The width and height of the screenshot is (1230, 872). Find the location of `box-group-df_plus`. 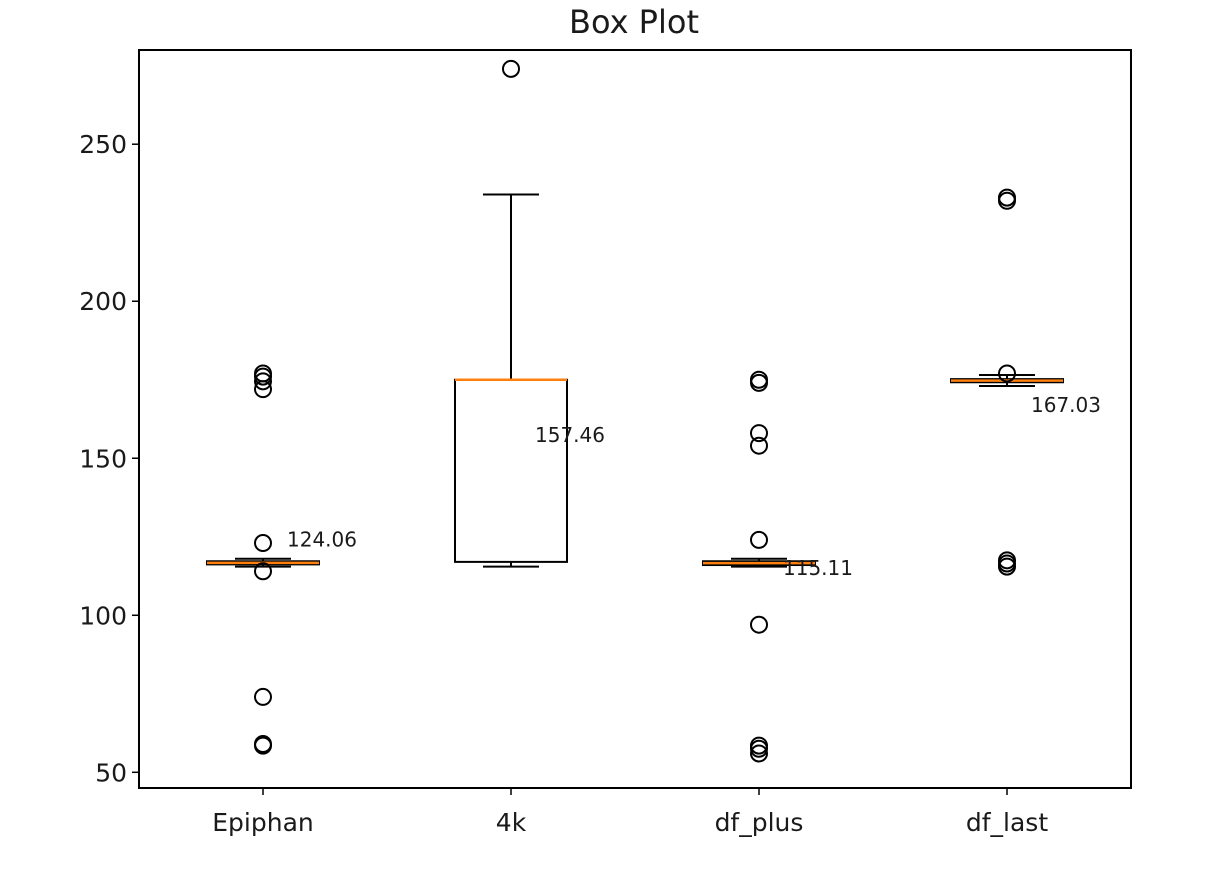

box-group-df_plus is located at coordinates (759, 566).